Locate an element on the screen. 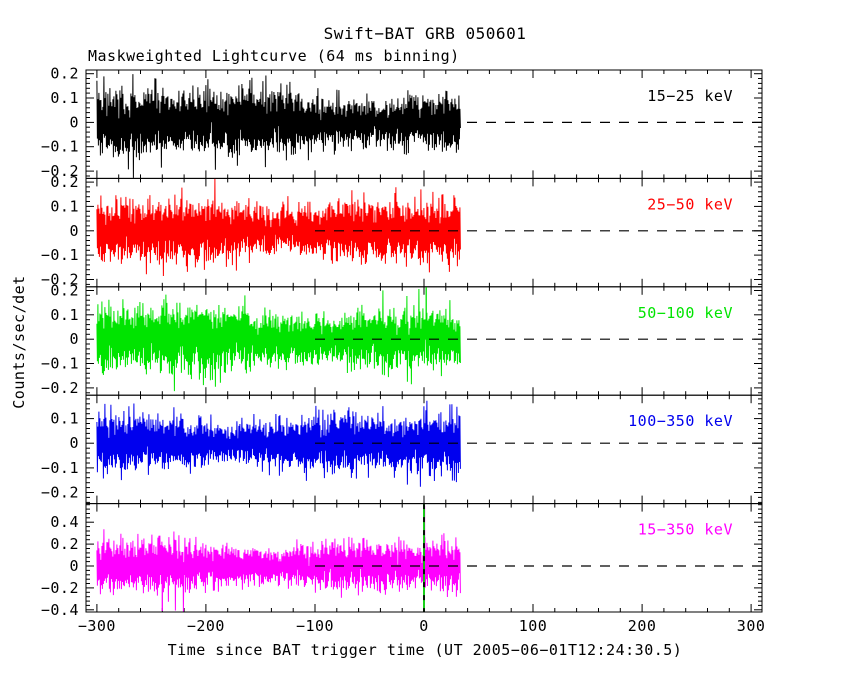 This screenshot has height=680, width=850. band-label: 25−50 keV is located at coordinates (690, 204).